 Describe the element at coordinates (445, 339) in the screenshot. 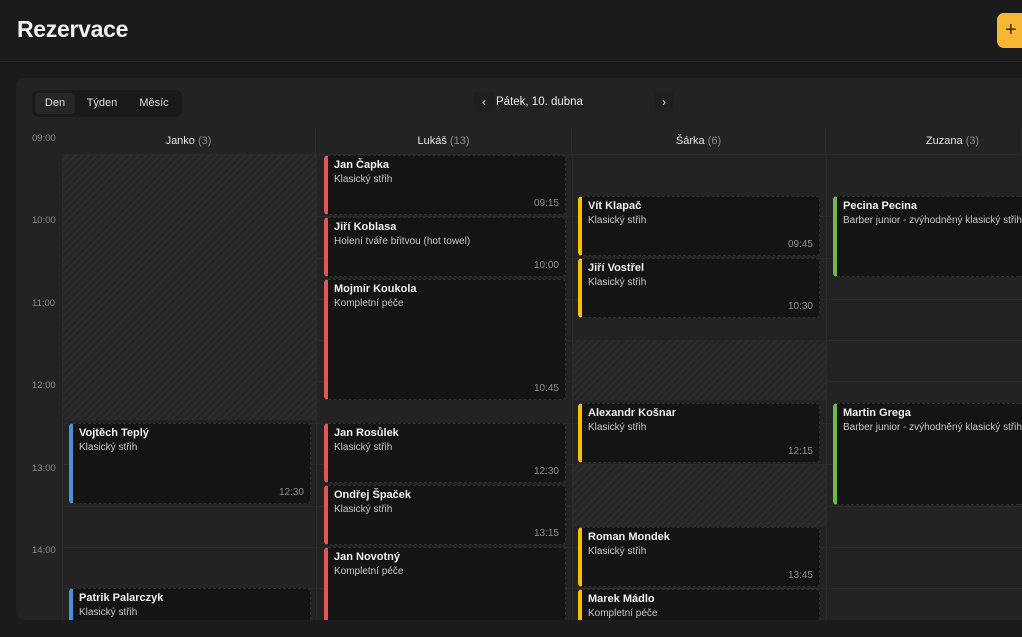

I see `reservation-card: Mojmír Koukola Kompletní péče 10:45` at that location.